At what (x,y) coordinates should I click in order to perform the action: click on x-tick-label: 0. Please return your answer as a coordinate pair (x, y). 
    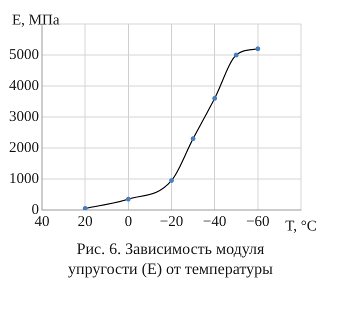
    Looking at the image, I should click on (128, 222).